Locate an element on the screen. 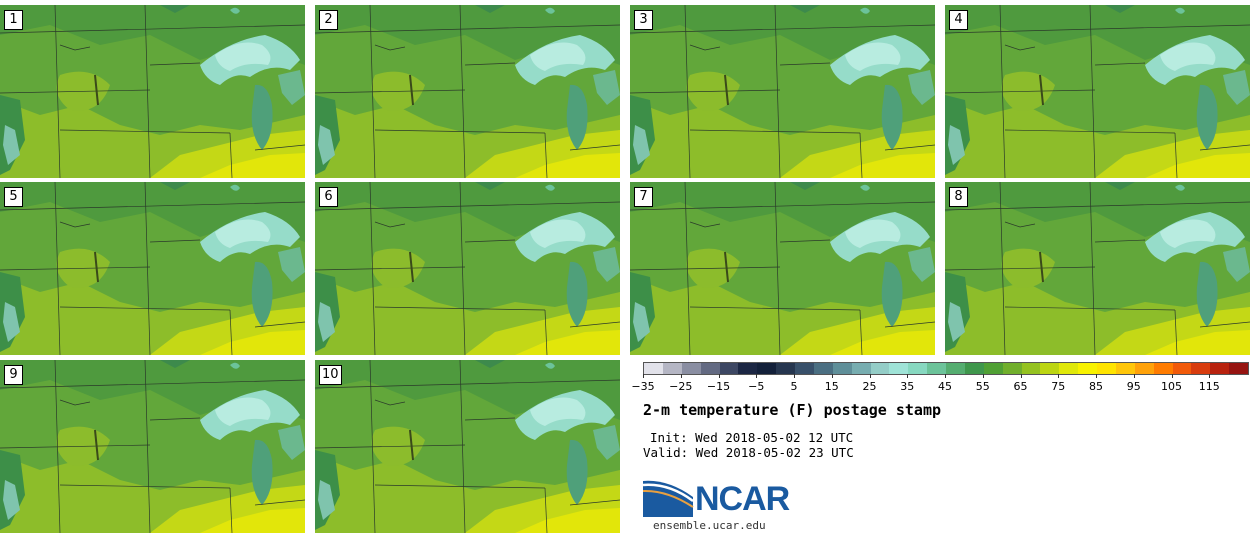  ncar-logo-text: NCAR is located at coordinates (742, 499).